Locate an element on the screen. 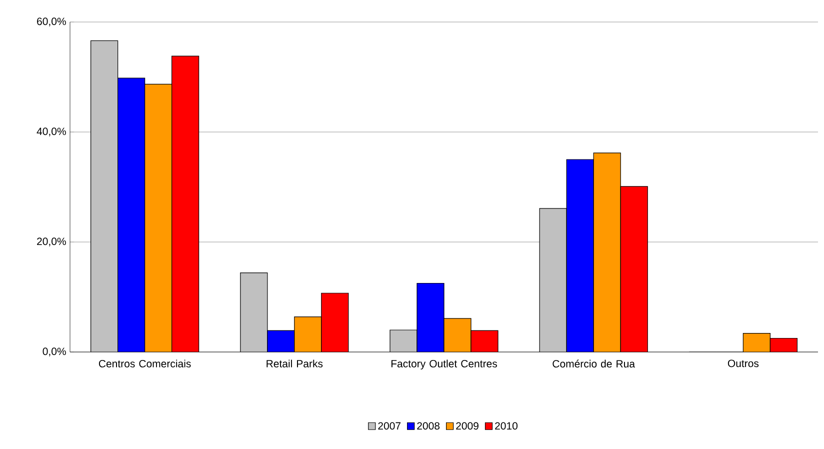 The width and height of the screenshot is (824, 449). legend-label: 2010 is located at coordinates (506, 426).